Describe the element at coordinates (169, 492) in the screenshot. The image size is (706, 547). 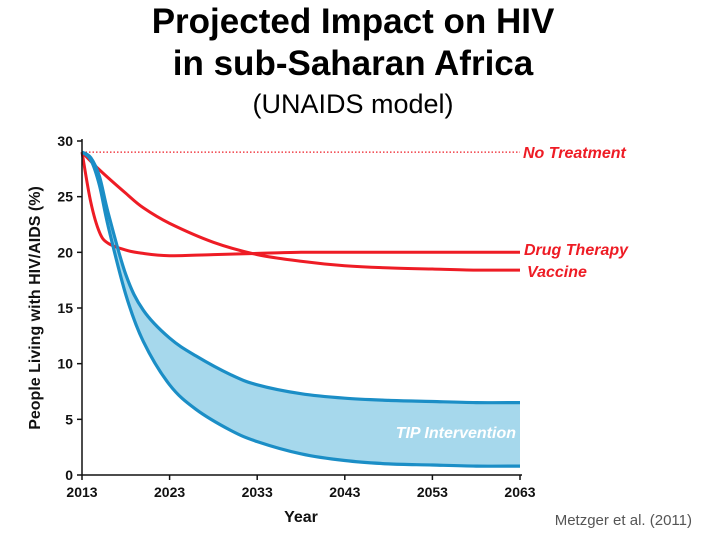
I see `x-tick-label: 2023` at that location.